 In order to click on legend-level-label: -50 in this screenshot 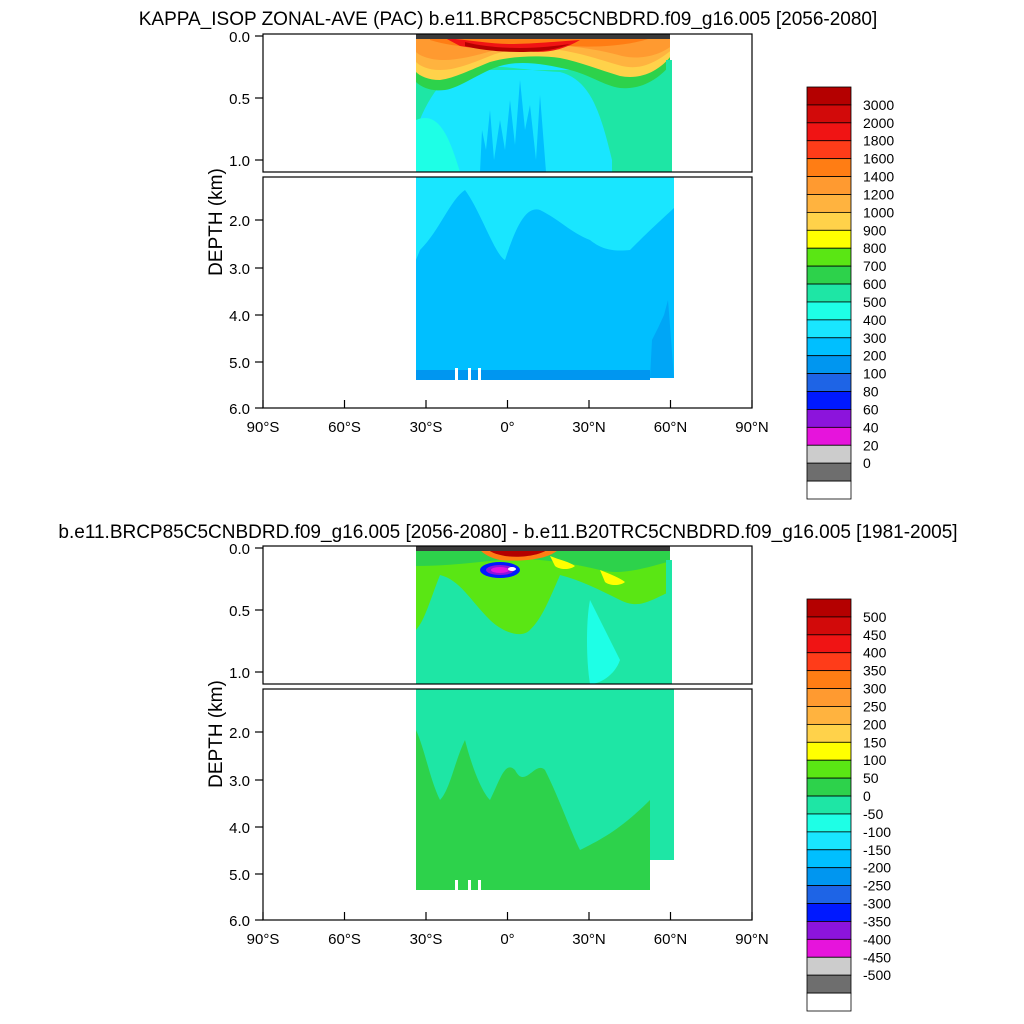, I will do `click(873, 814)`.